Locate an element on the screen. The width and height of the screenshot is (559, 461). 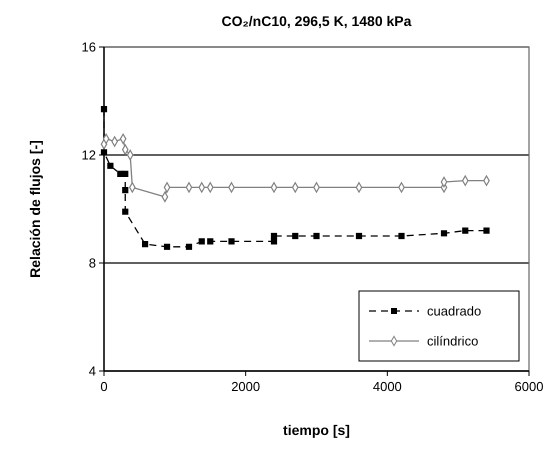
y-tick-label: 8 is located at coordinates (92, 263).